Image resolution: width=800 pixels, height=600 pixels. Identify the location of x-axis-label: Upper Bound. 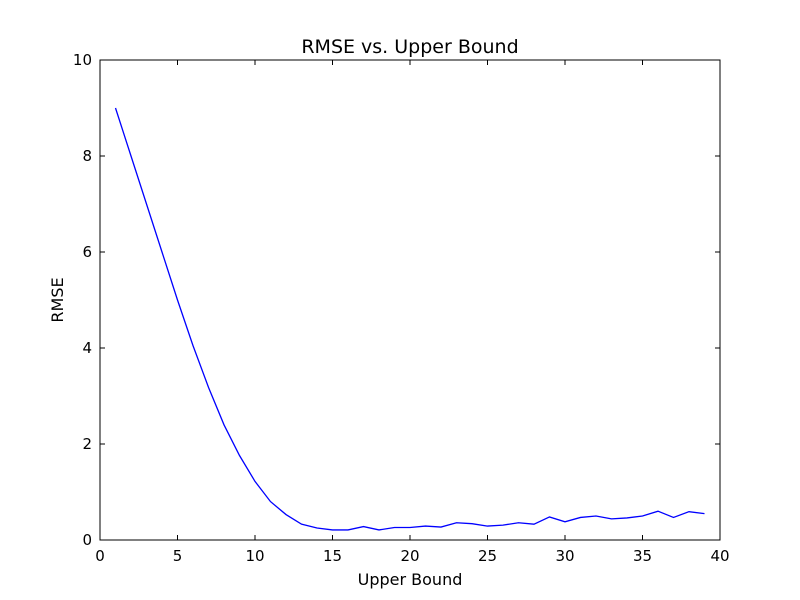
(410, 579).